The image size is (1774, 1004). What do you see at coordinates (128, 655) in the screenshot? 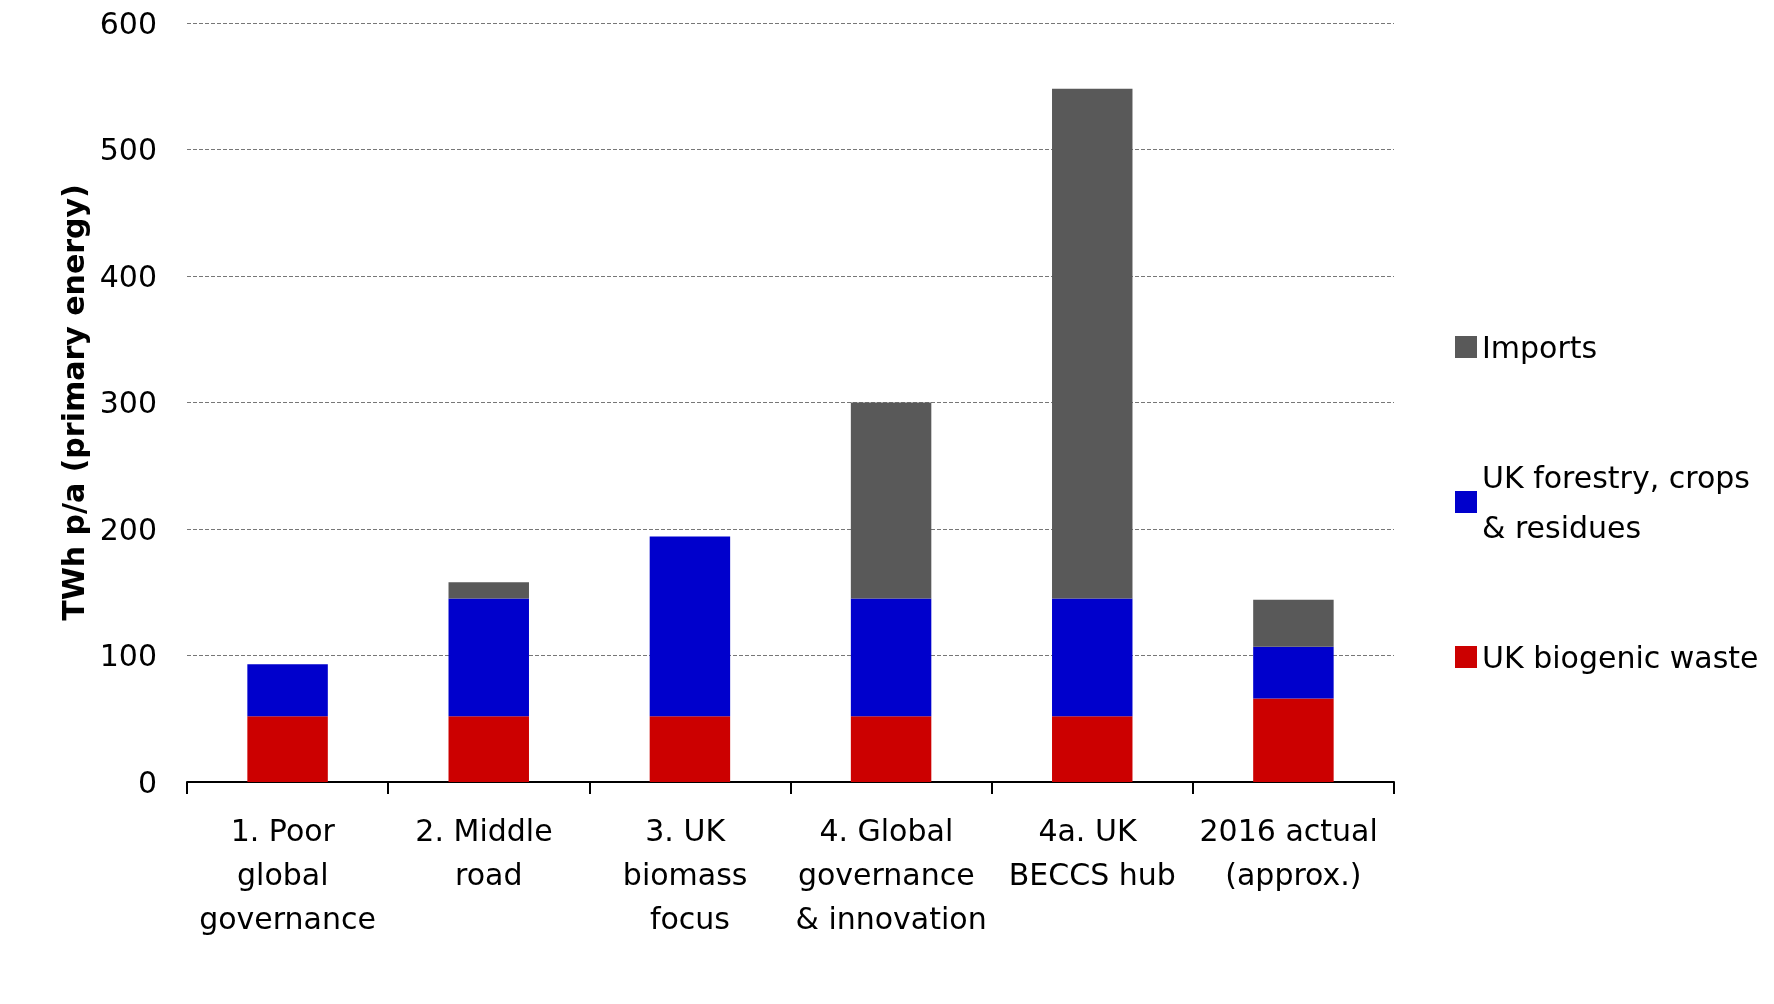
I see `y-tick-label: 100` at bounding box center [128, 655].